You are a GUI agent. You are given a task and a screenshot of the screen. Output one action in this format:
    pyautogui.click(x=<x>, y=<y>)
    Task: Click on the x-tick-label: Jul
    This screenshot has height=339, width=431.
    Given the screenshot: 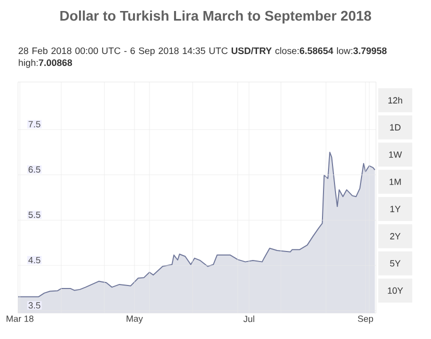 What is the action you would take?
    pyautogui.click(x=248, y=319)
    